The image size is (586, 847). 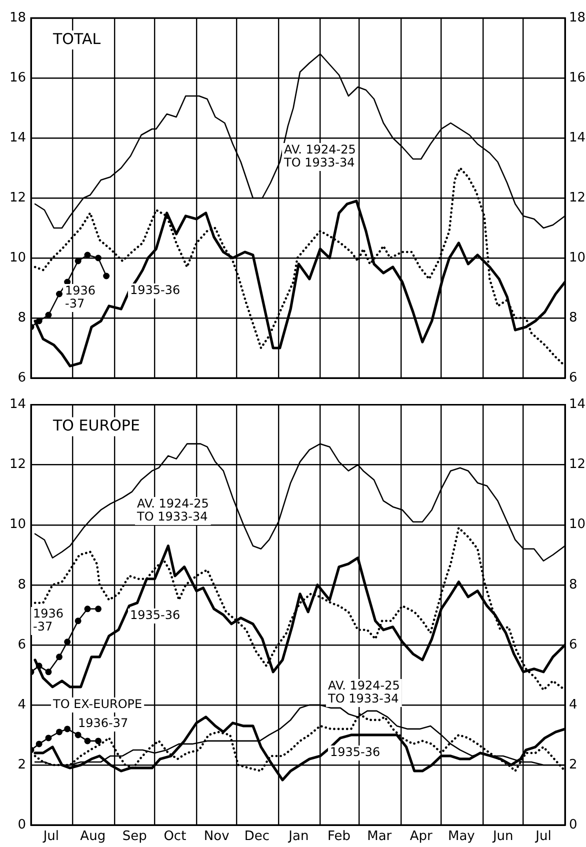 What do you see at coordinates (22, 704) in the screenshot?
I see `y-tick-label: 4` at bounding box center [22, 704].